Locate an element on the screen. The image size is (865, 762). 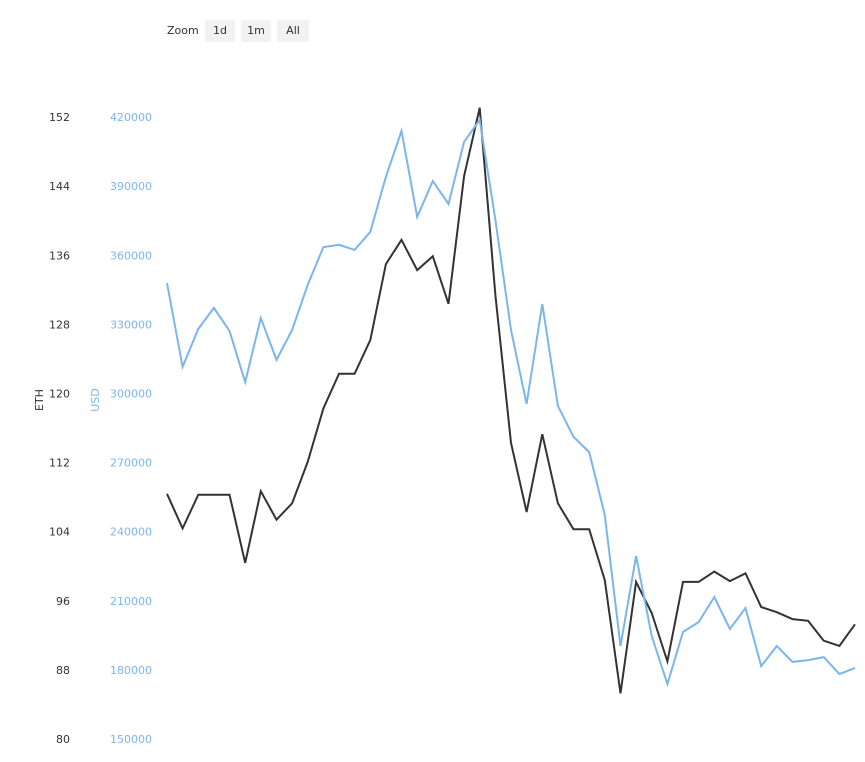
zoom-button-label: 1d is located at coordinates (220, 30).